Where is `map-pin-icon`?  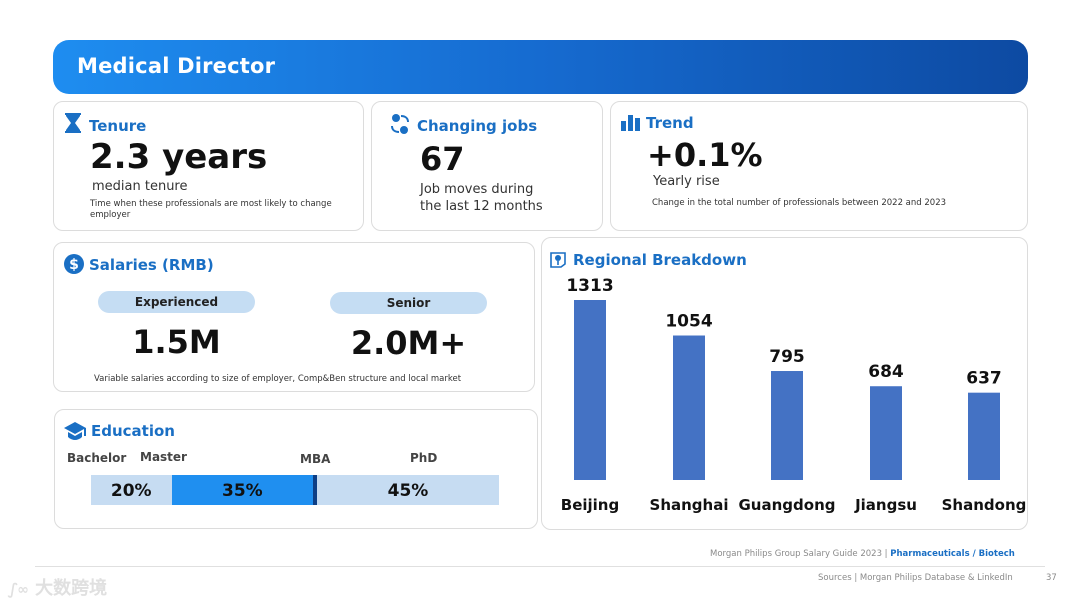 map-pin-icon is located at coordinates (558, 262).